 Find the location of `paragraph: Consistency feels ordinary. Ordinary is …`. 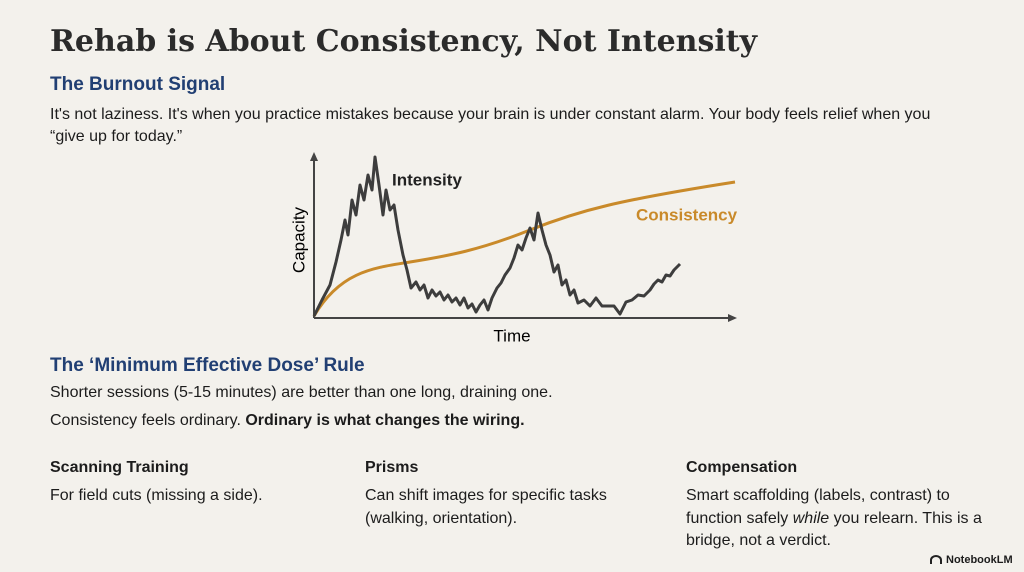

paragraph: Consistency feels ordinary. Ordinary is … is located at coordinates (287, 421).